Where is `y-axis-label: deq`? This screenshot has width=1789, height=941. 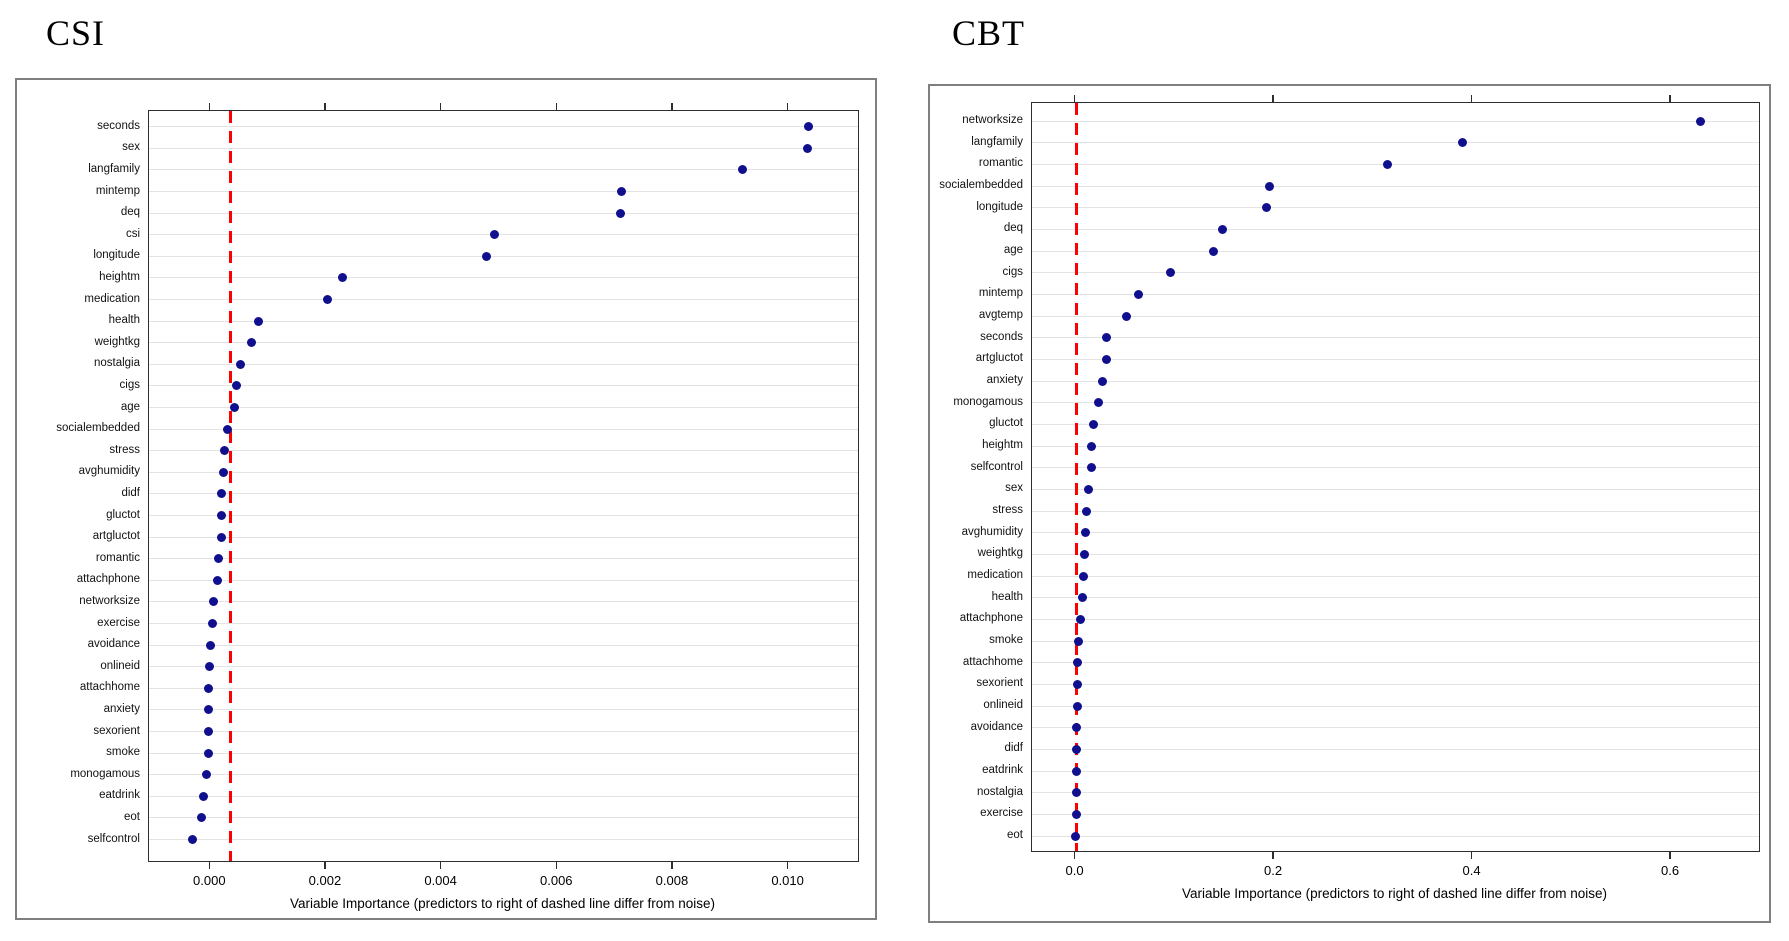 y-axis-label: deq is located at coordinates (1013, 228).